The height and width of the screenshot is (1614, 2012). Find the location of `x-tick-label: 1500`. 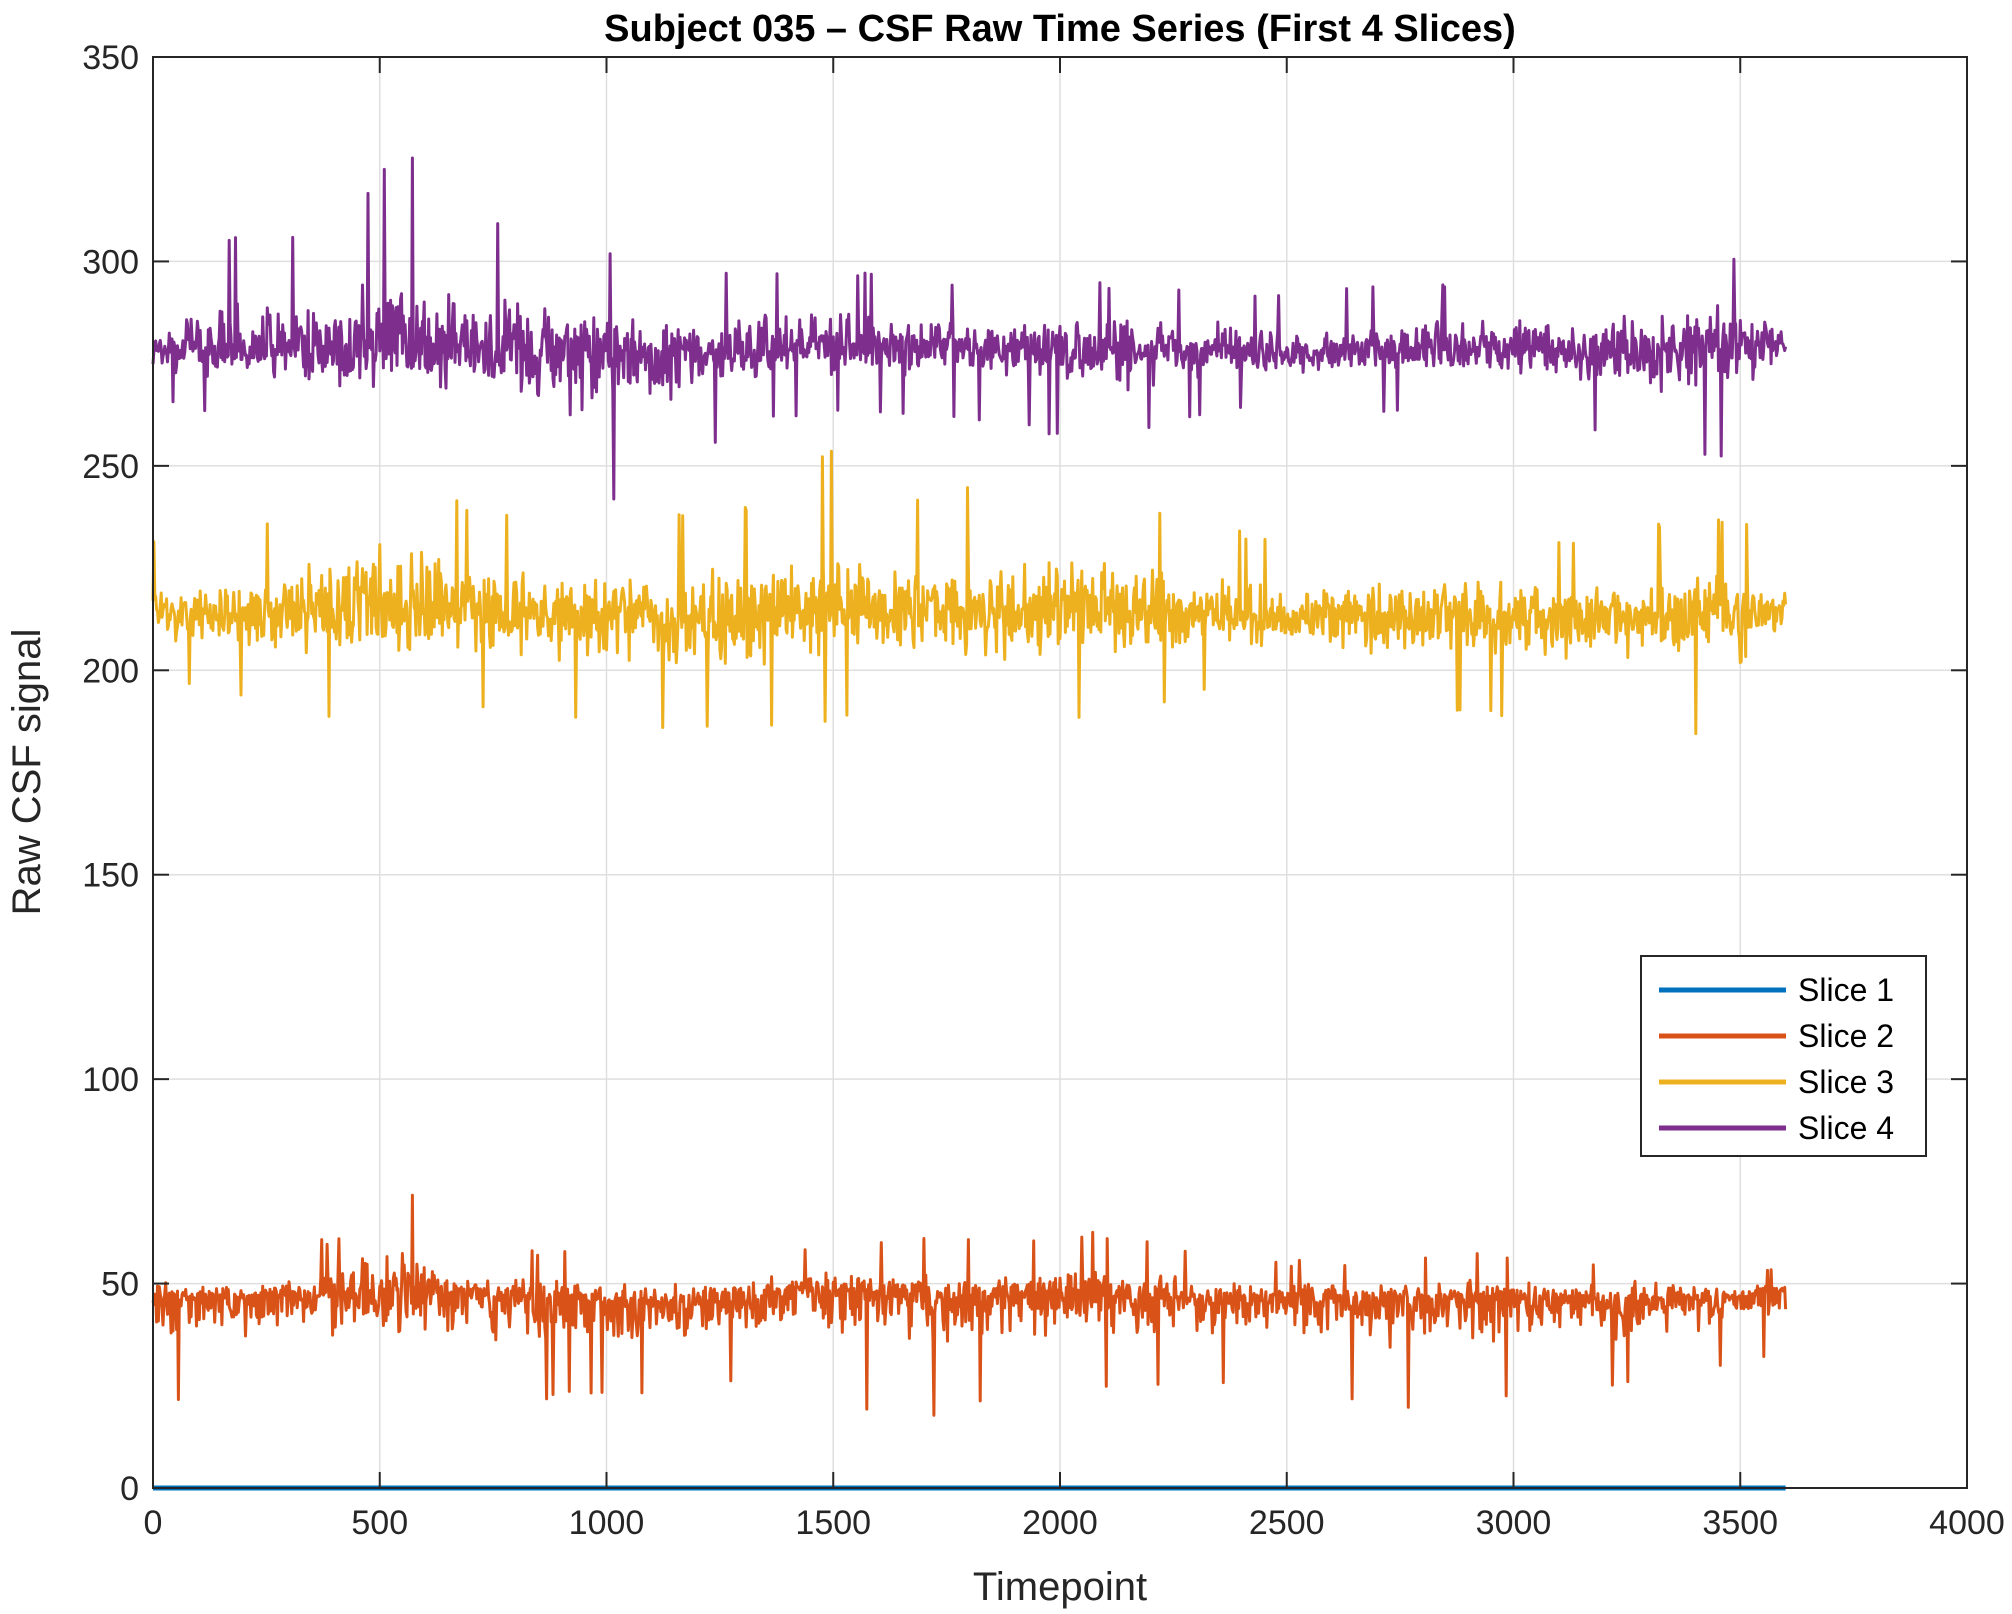

x-tick-label: 1500 is located at coordinates (833, 1523).